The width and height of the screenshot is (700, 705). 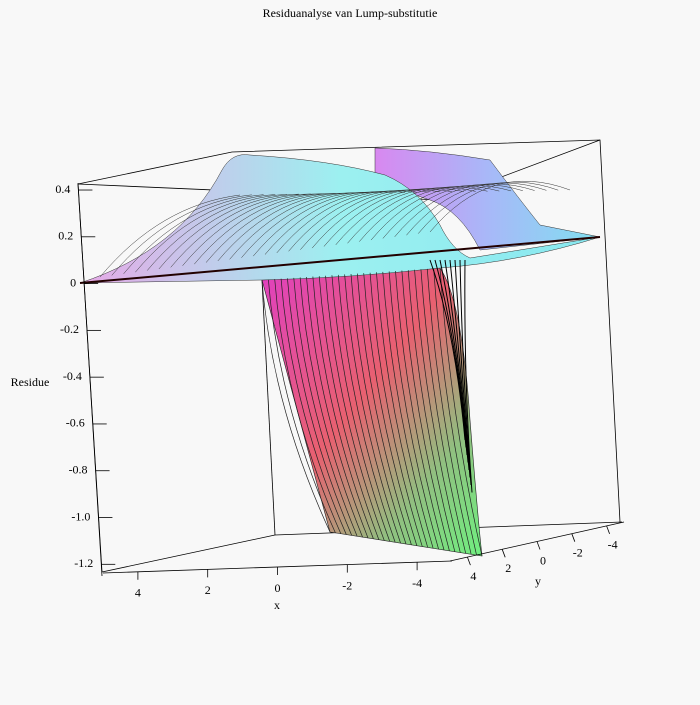 I want to click on z-axis-label: Residue, so click(x=30, y=382).